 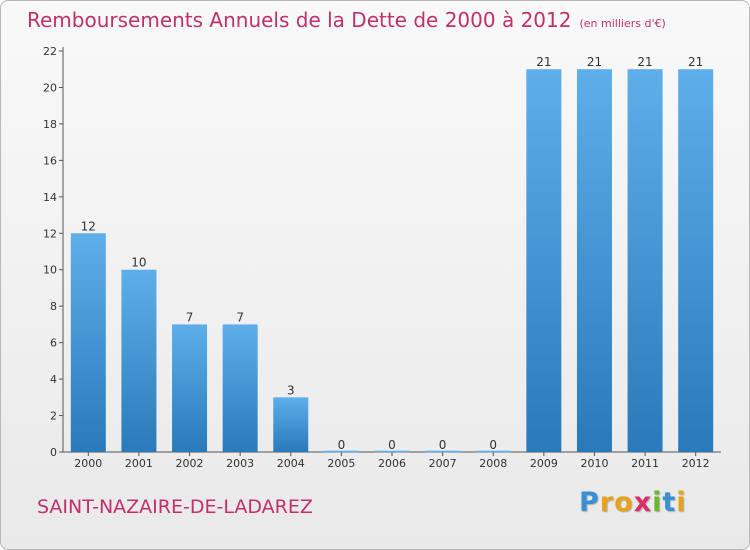 What do you see at coordinates (53, 379) in the screenshot?
I see `y-tick-label: 4` at bounding box center [53, 379].